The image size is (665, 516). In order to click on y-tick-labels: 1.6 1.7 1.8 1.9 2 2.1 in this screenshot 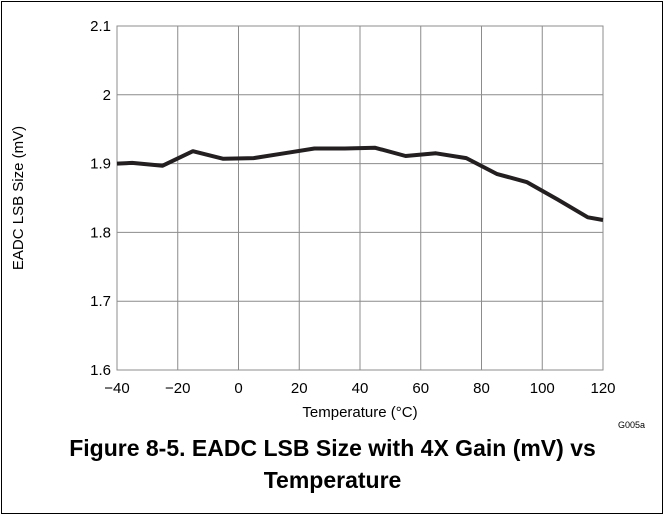, I will do `click(100, 198)`.